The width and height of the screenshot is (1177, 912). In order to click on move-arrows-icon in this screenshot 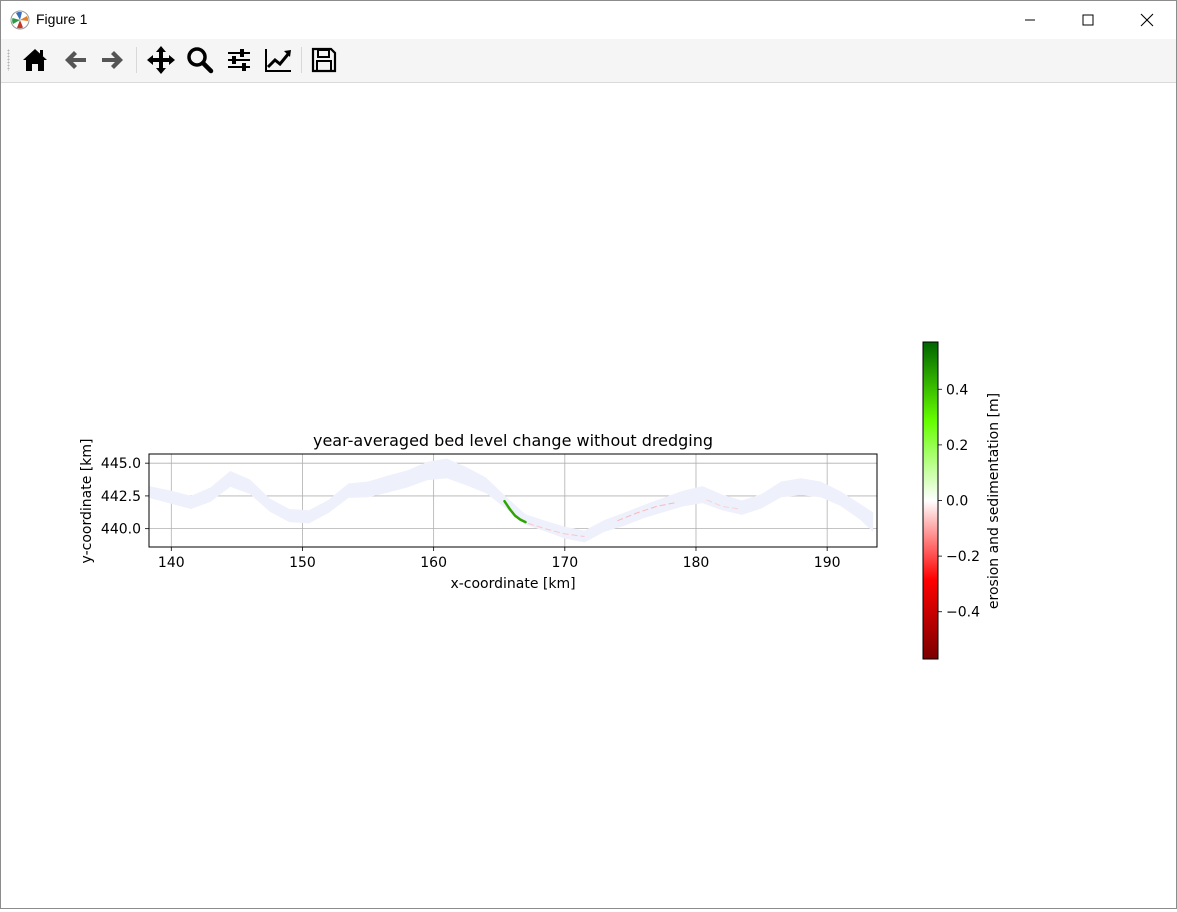, I will do `click(161, 60)`.